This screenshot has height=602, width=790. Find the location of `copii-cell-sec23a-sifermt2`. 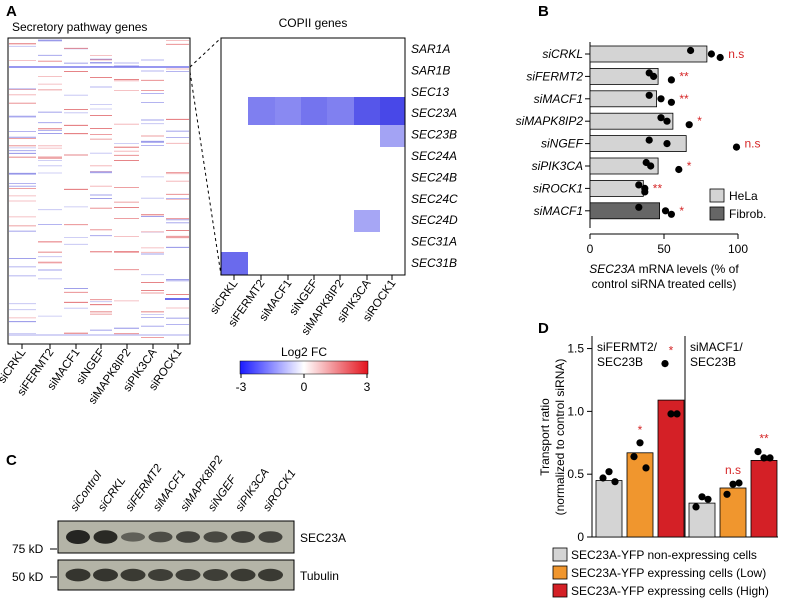

copii-cell-sec23a-sifermt2 is located at coordinates (261, 111).